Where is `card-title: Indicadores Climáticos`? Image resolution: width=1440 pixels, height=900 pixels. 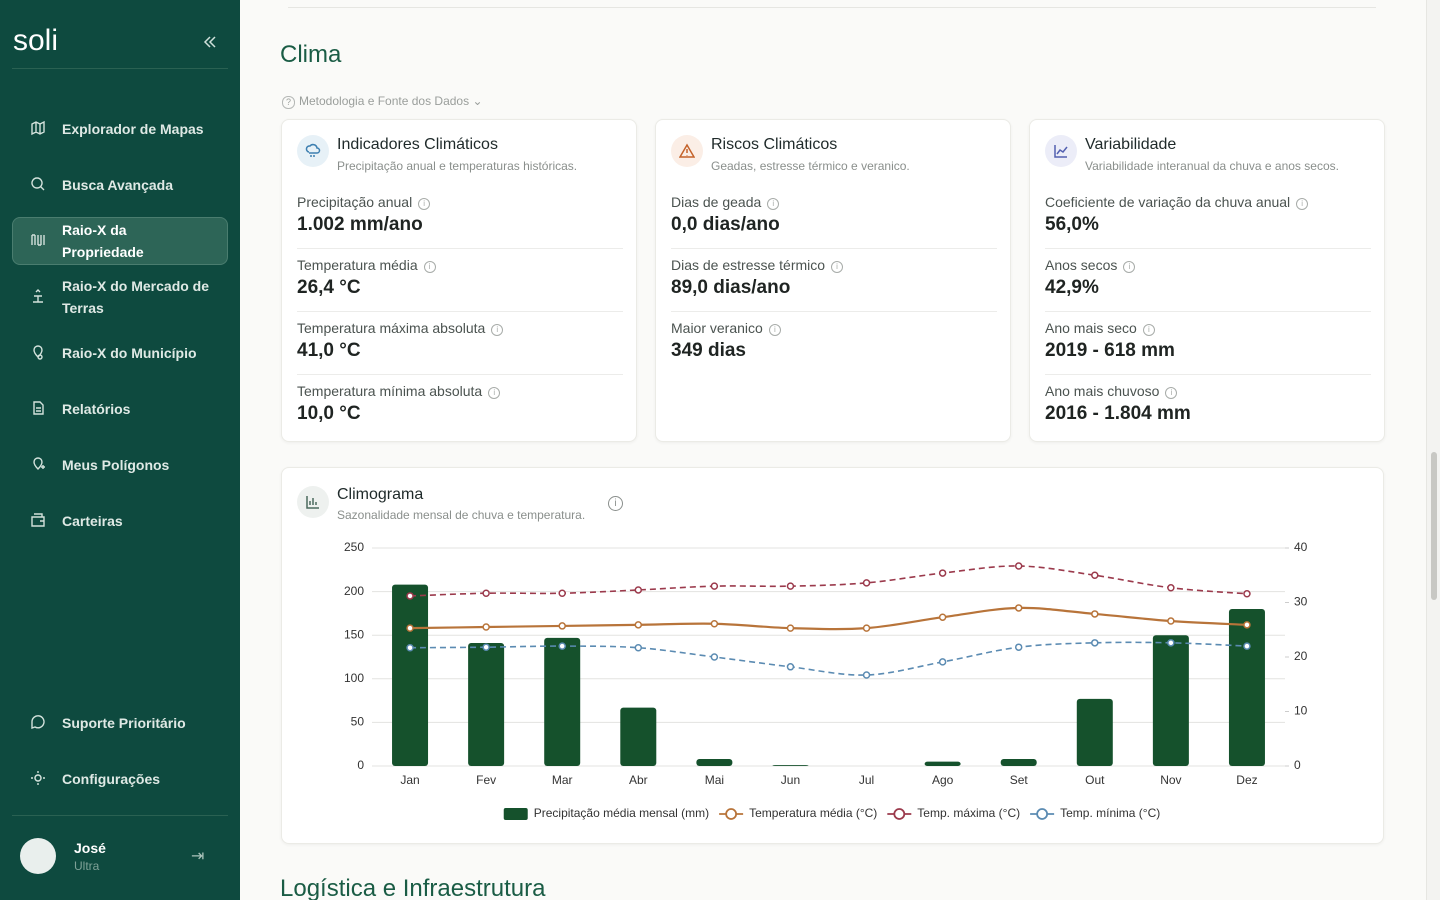 card-title: Indicadores Climáticos is located at coordinates (417, 144).